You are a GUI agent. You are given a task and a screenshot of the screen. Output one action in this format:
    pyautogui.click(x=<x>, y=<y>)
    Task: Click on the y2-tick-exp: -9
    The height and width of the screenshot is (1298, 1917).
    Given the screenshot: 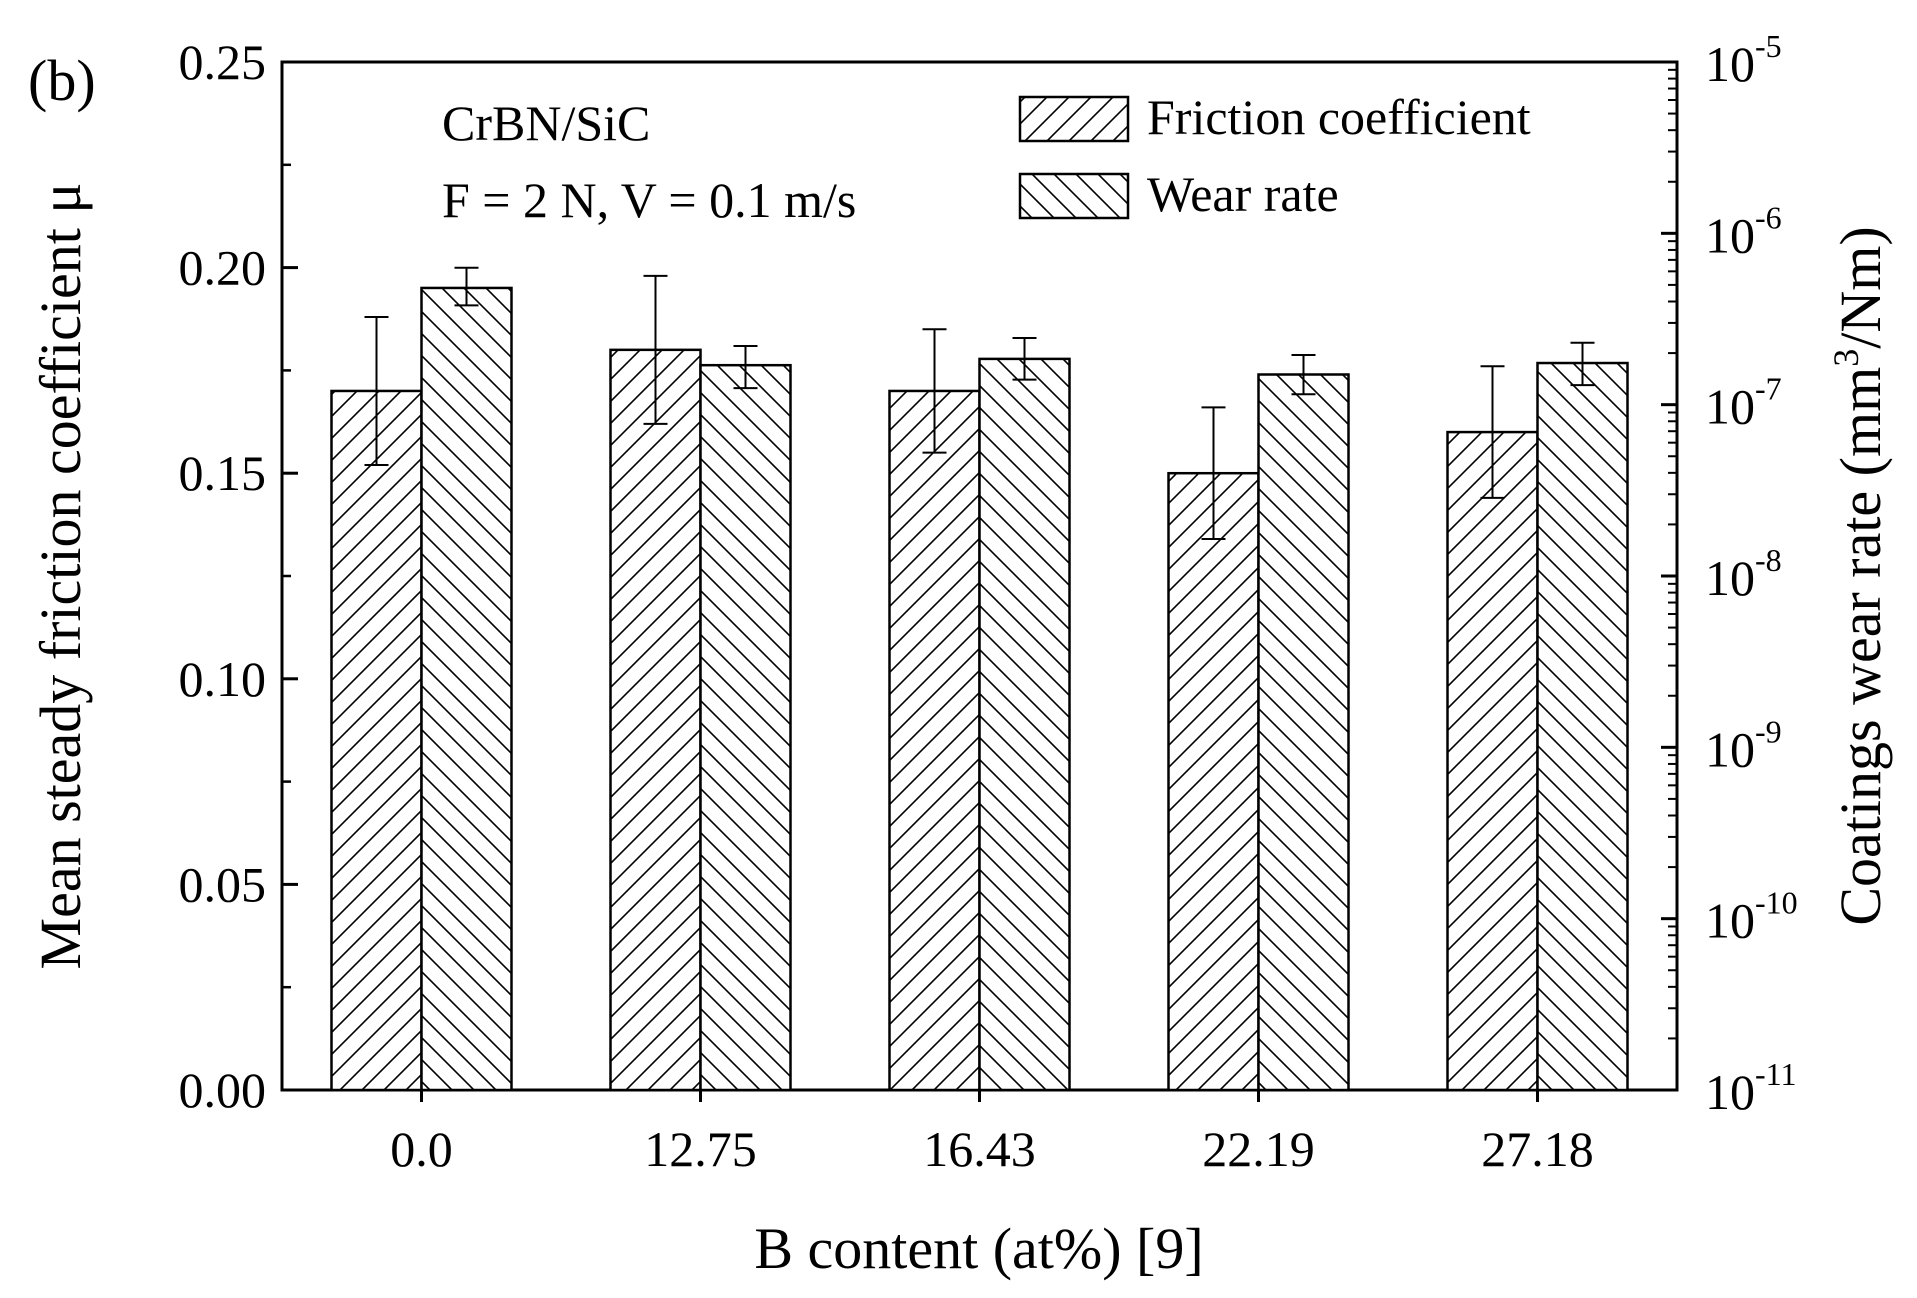 What is the action you would take?
    pyautogui.click(x=1768, y=731)
    